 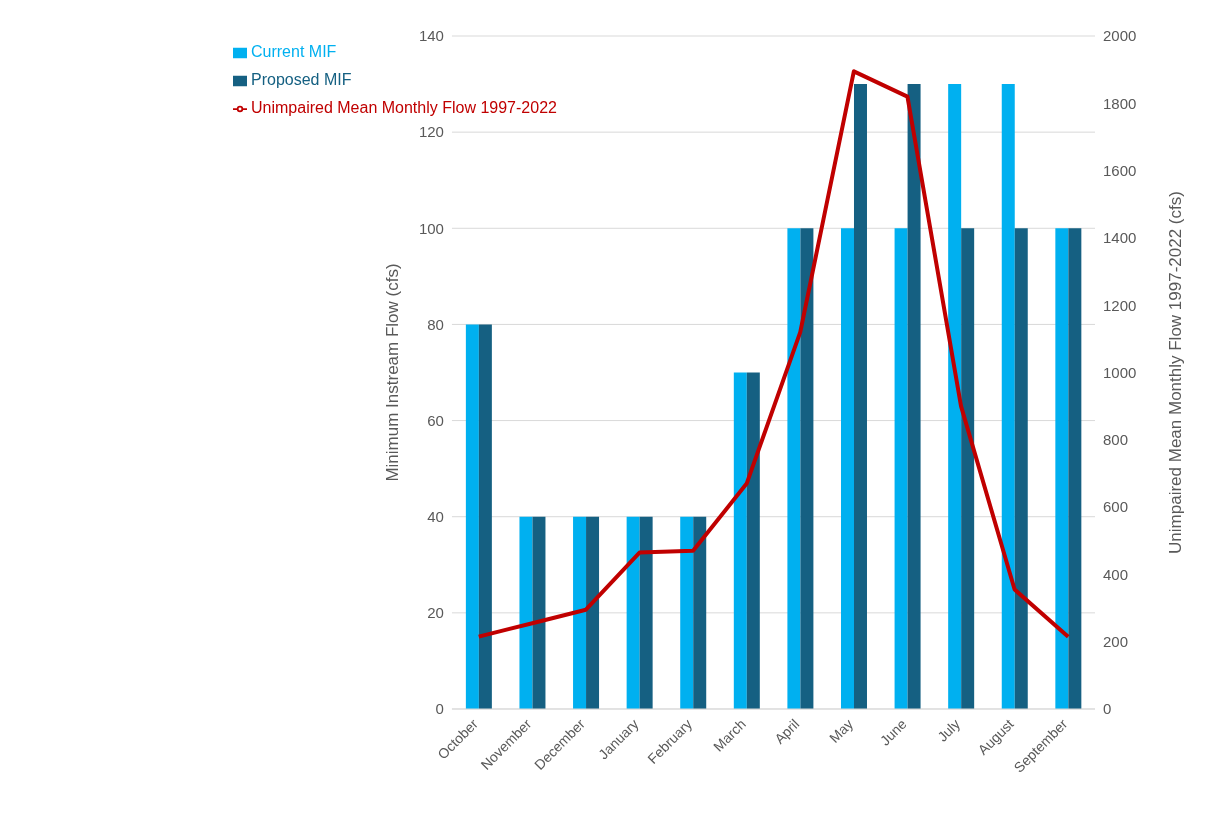 What do you see at coordinates (1120, 238) in the screenshot?
I see `y2-tick-label: 1400` at bounding box center [1120, 238].